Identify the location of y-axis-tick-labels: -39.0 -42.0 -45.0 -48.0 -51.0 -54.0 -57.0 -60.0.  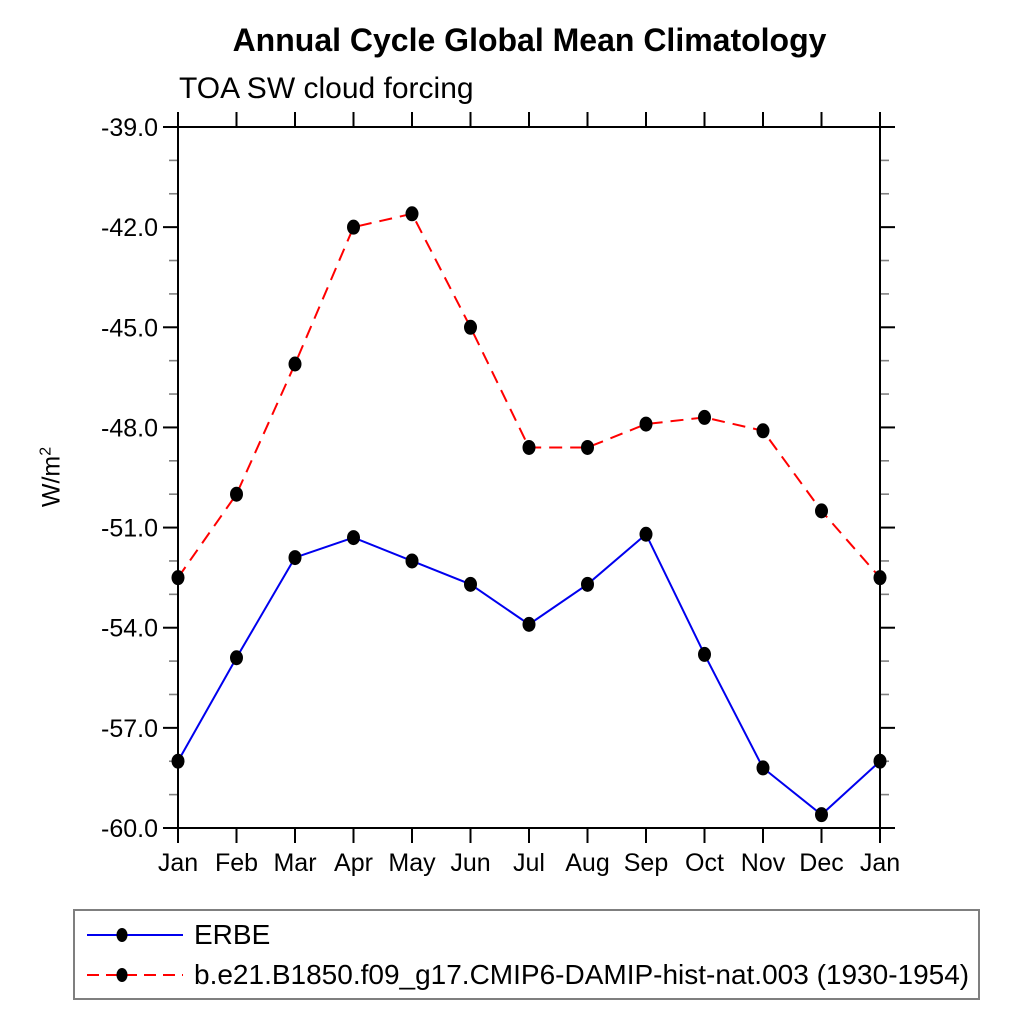
(129, 478).